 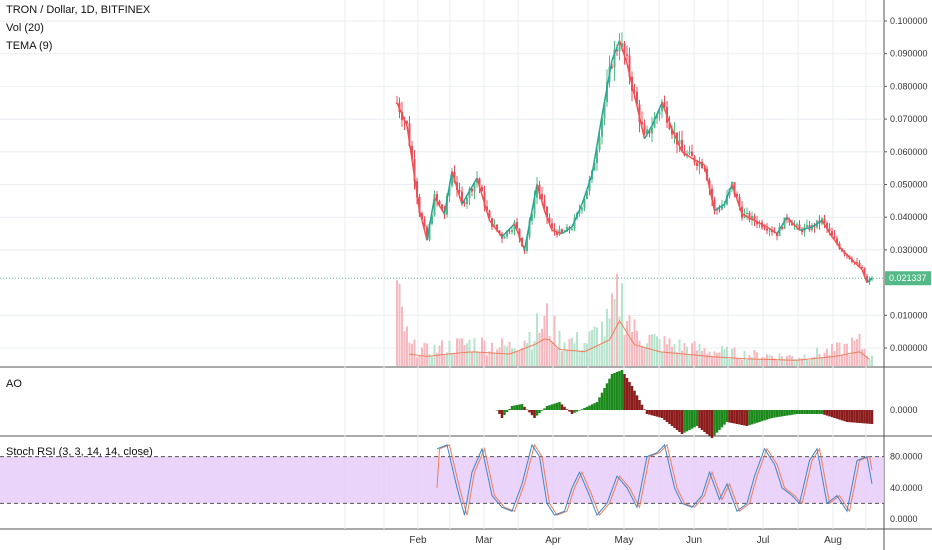 What do you see at coordinates (909, 54) in the screenshot?
I see `price-tick-label: 0.090000` at bounding box center [909, 54].